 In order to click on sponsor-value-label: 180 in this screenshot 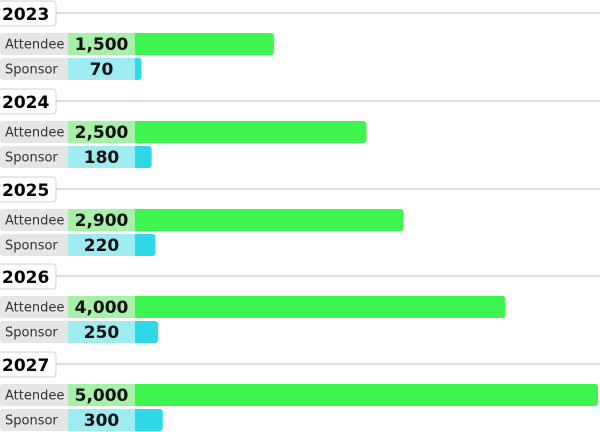, I will do `click(102, 158)`.